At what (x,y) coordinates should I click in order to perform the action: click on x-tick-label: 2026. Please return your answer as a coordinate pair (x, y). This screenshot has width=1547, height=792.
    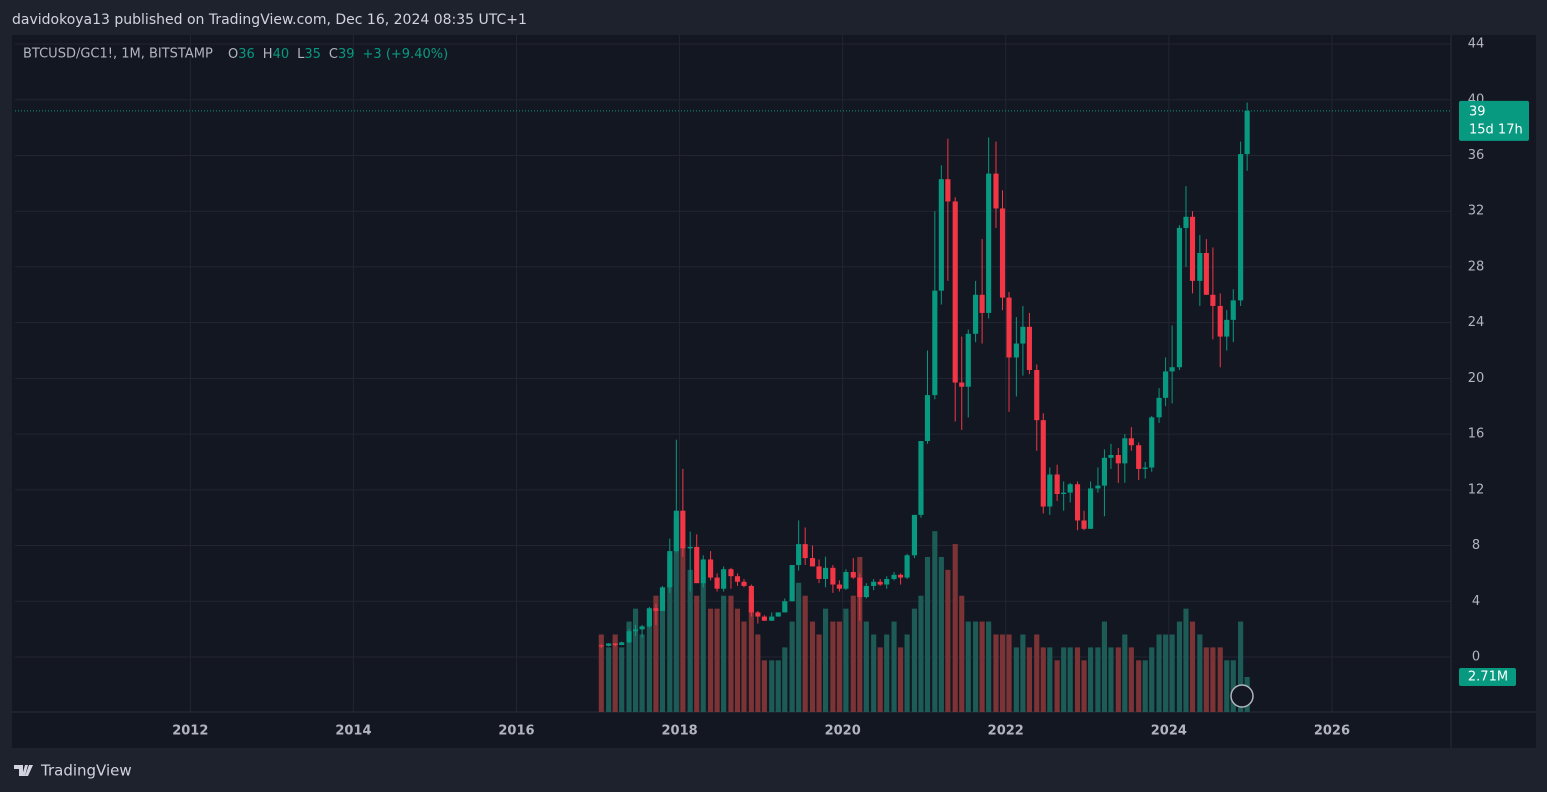
    Looking at the image, I should click on (1332, 731).